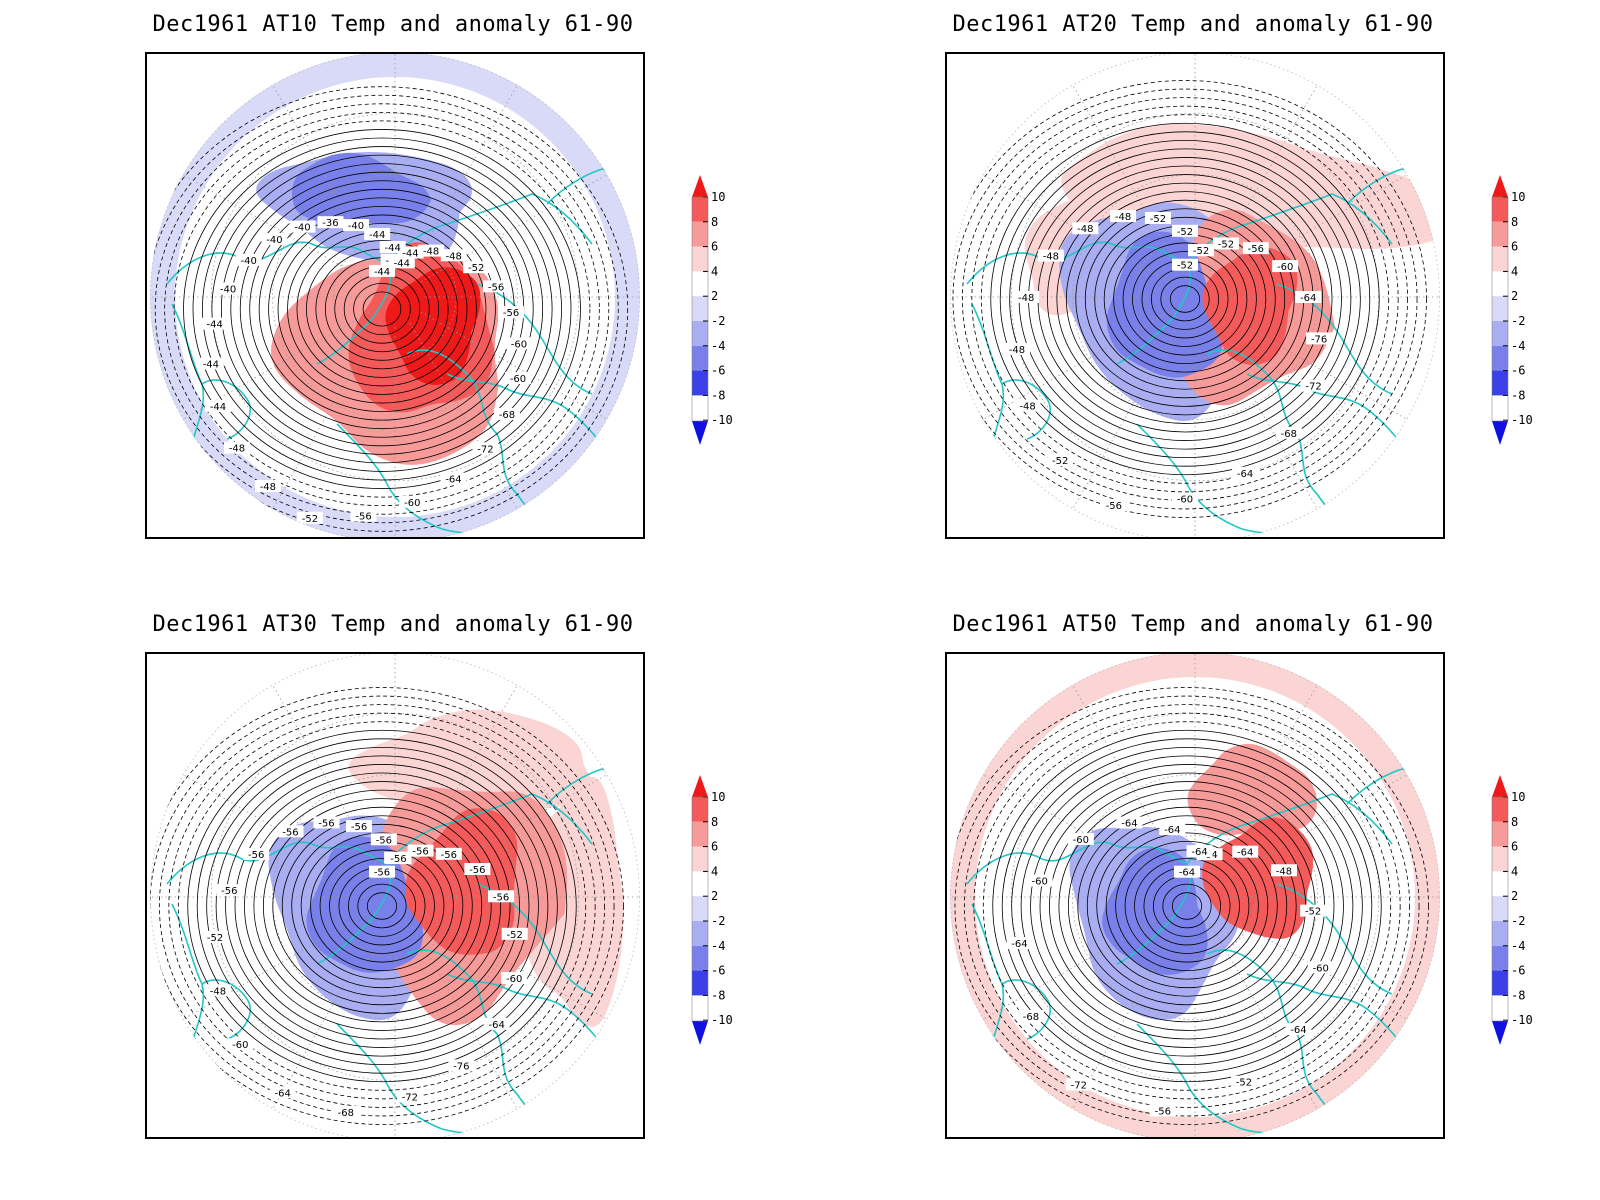 The image size is (1600, 1200). I want to click on map-boundary, so click(1195, 895).